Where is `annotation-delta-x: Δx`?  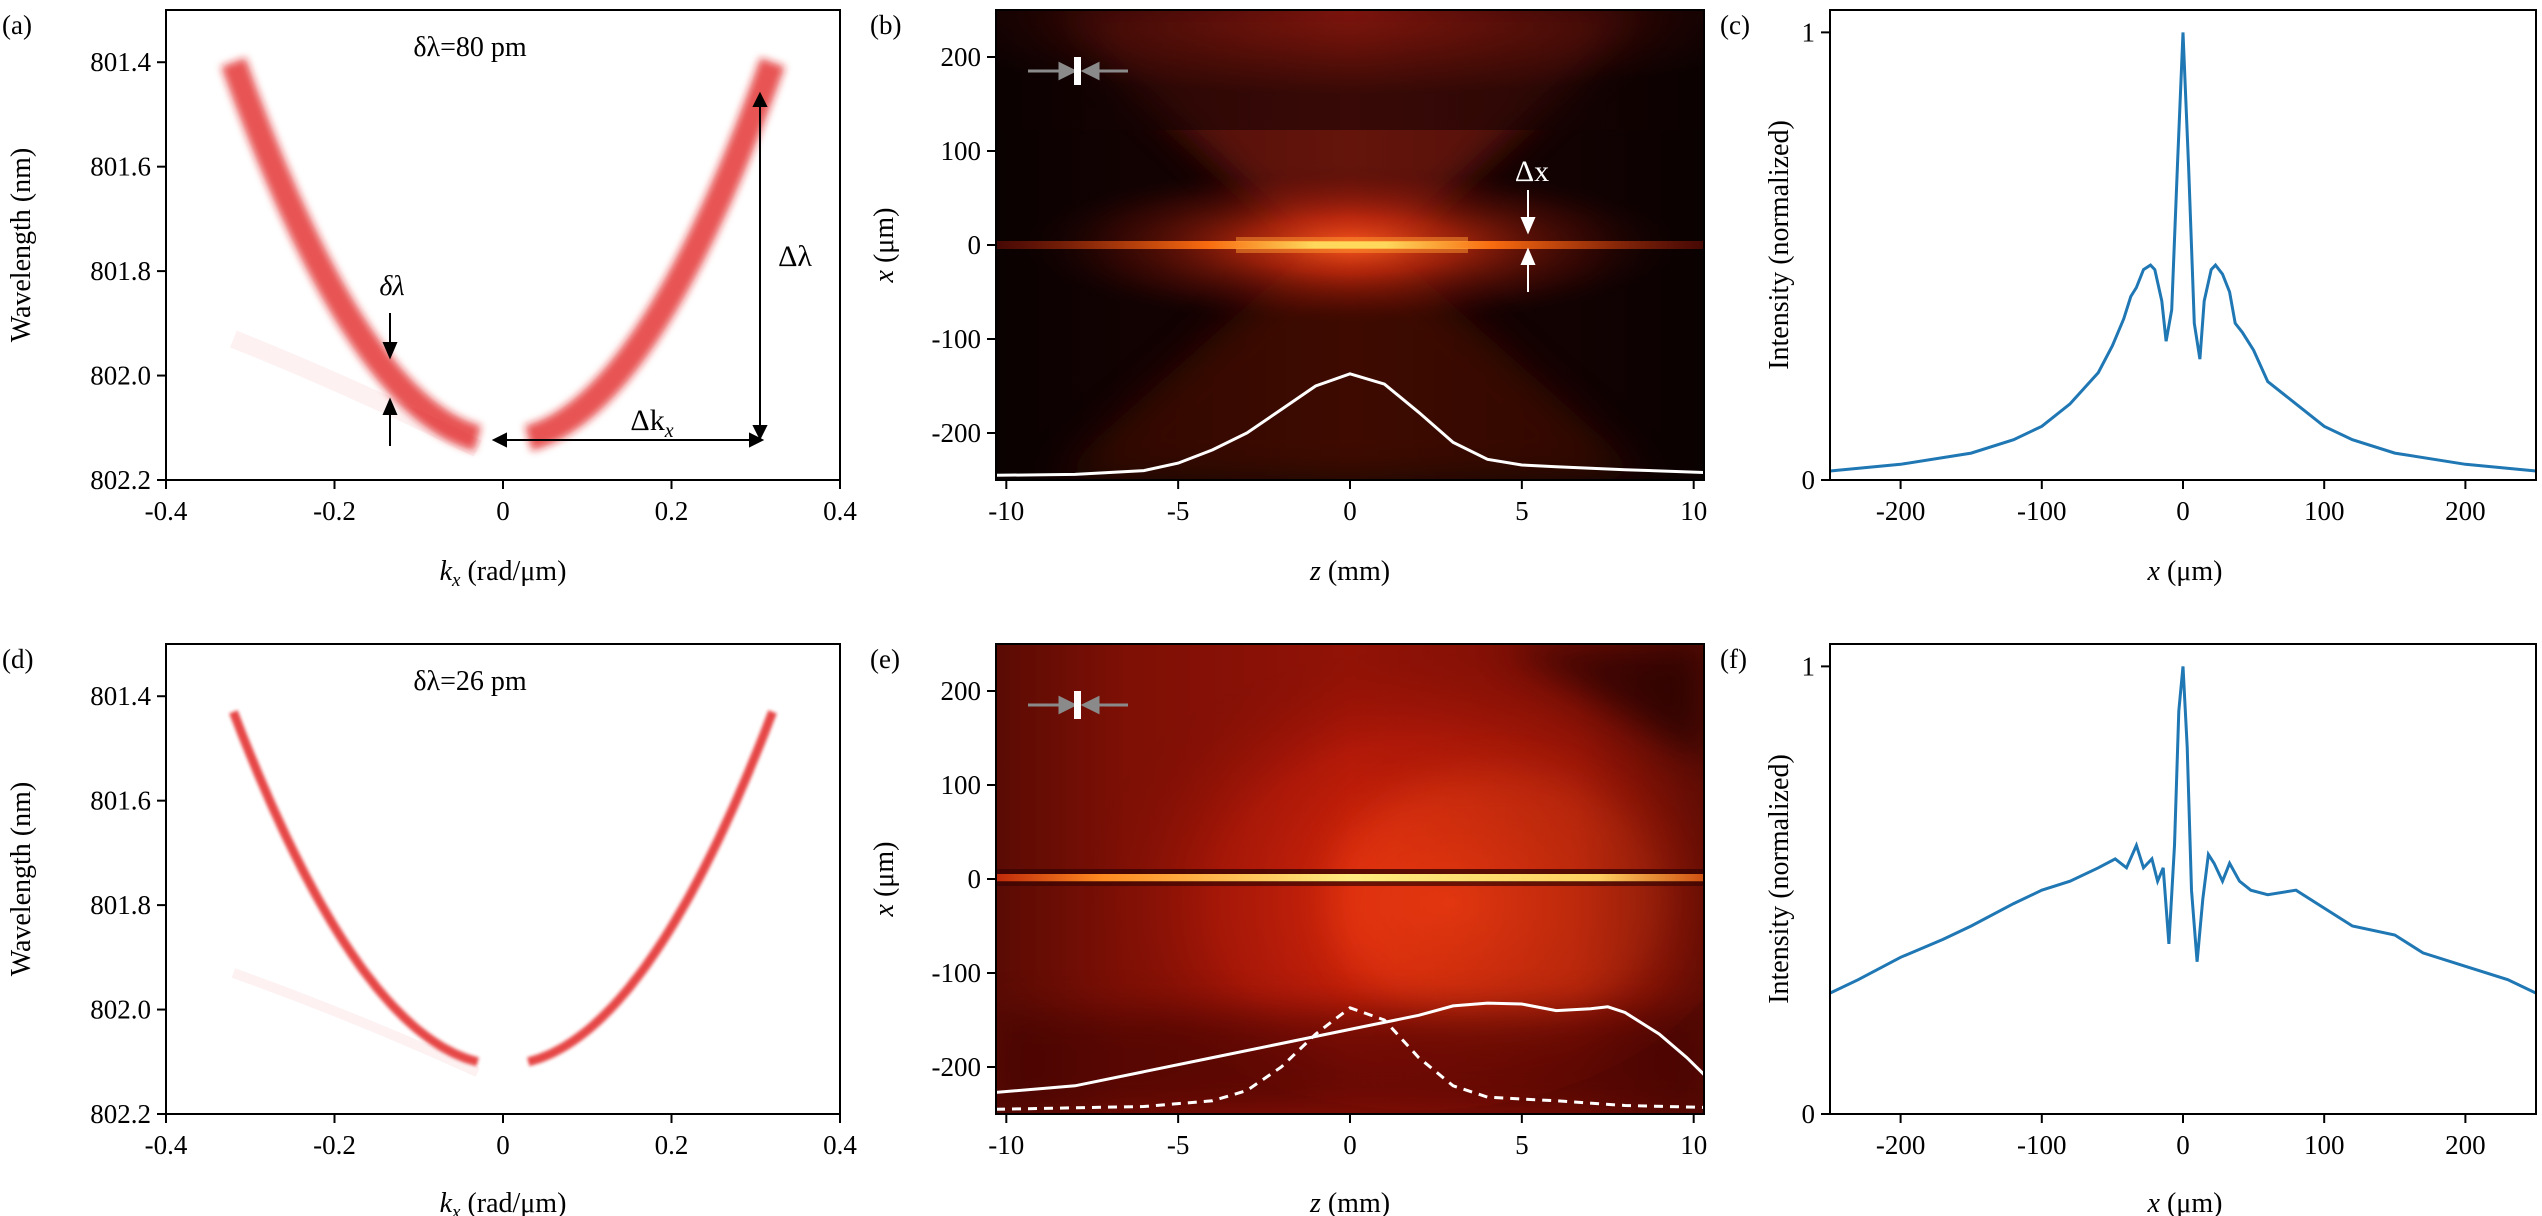 annotation-delta-x: Δx is located at coordinates (1532, 171).